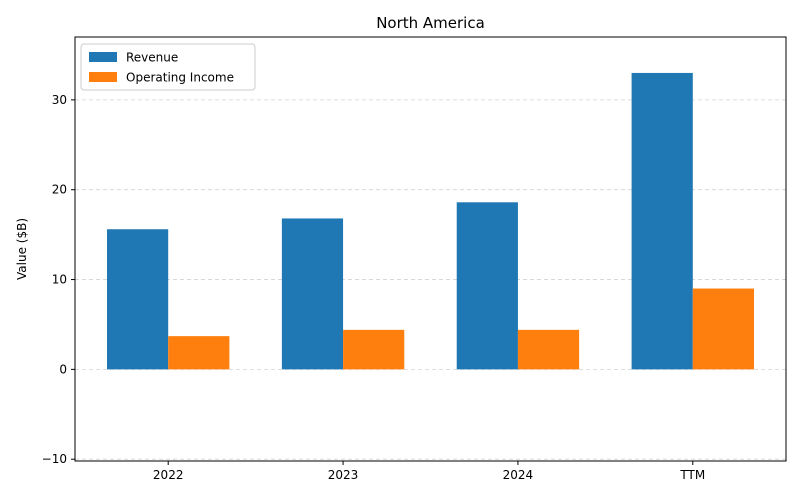 This screenshot has width=800, height=504. I want to click on y-tick-label: 20, so click(59, 190).